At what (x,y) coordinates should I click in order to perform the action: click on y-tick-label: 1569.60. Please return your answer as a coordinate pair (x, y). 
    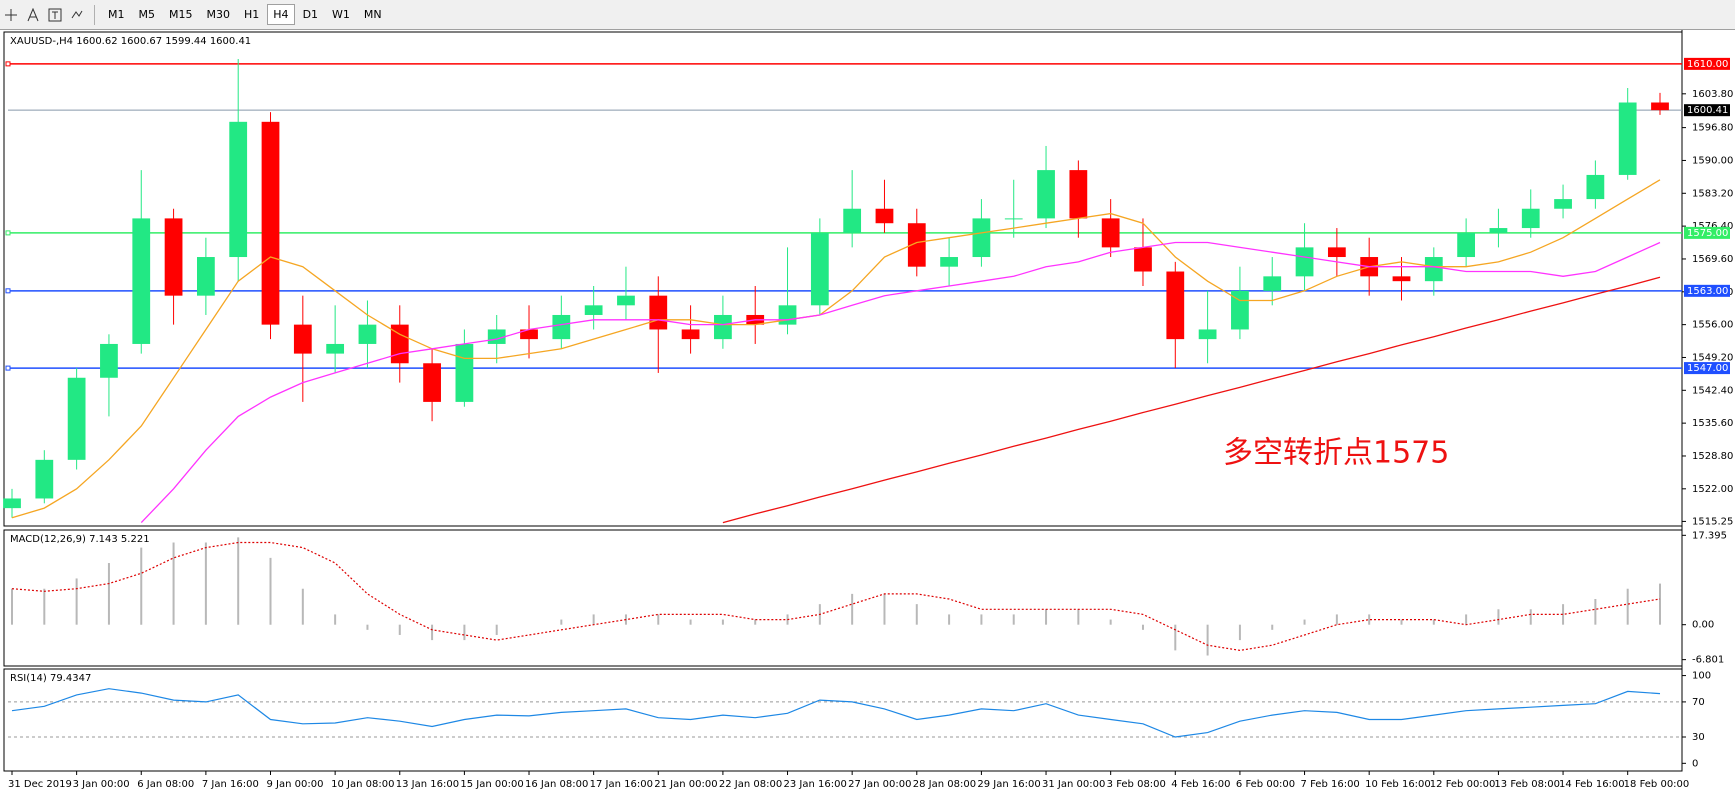
    Looking at the image, I should click on (1712, 259).